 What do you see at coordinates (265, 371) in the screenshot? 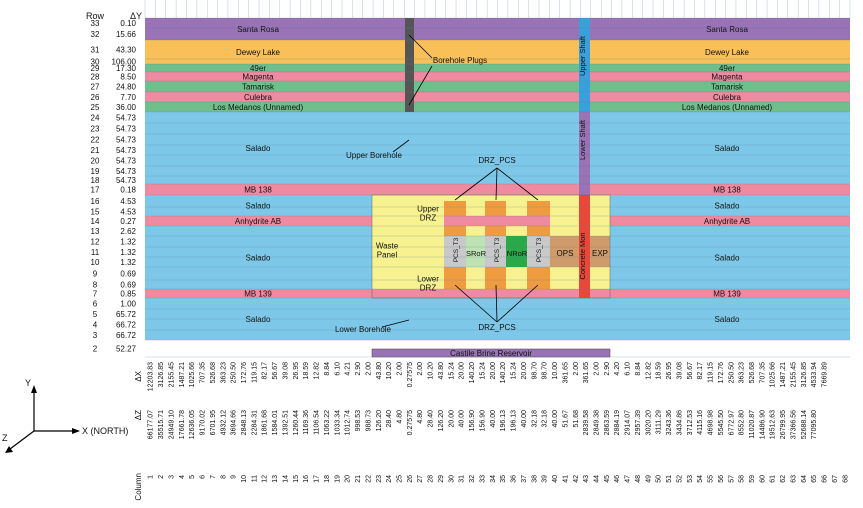
I see `dx-value: 82.17` at bounding box center [265, 371].